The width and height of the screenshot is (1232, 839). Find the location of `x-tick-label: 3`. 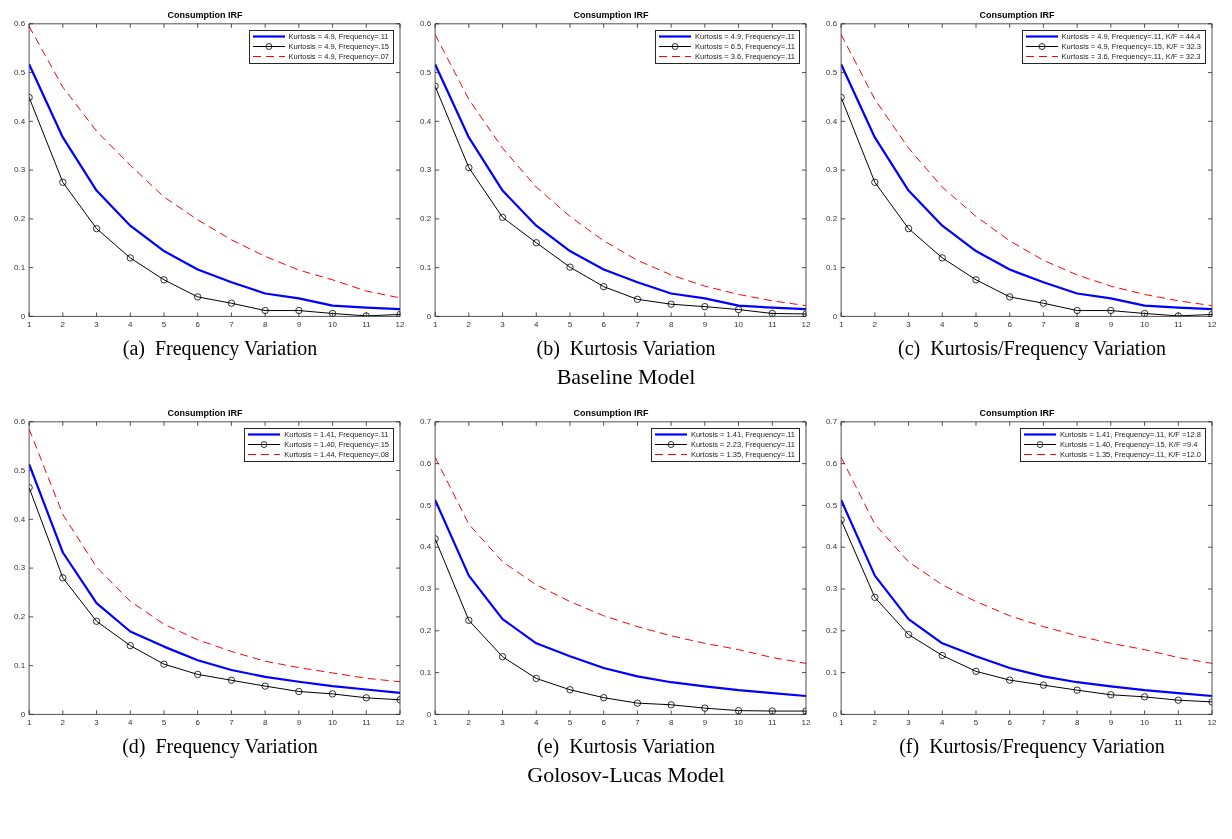

x-tick-label: 3 is located at coordinates (503, 723).